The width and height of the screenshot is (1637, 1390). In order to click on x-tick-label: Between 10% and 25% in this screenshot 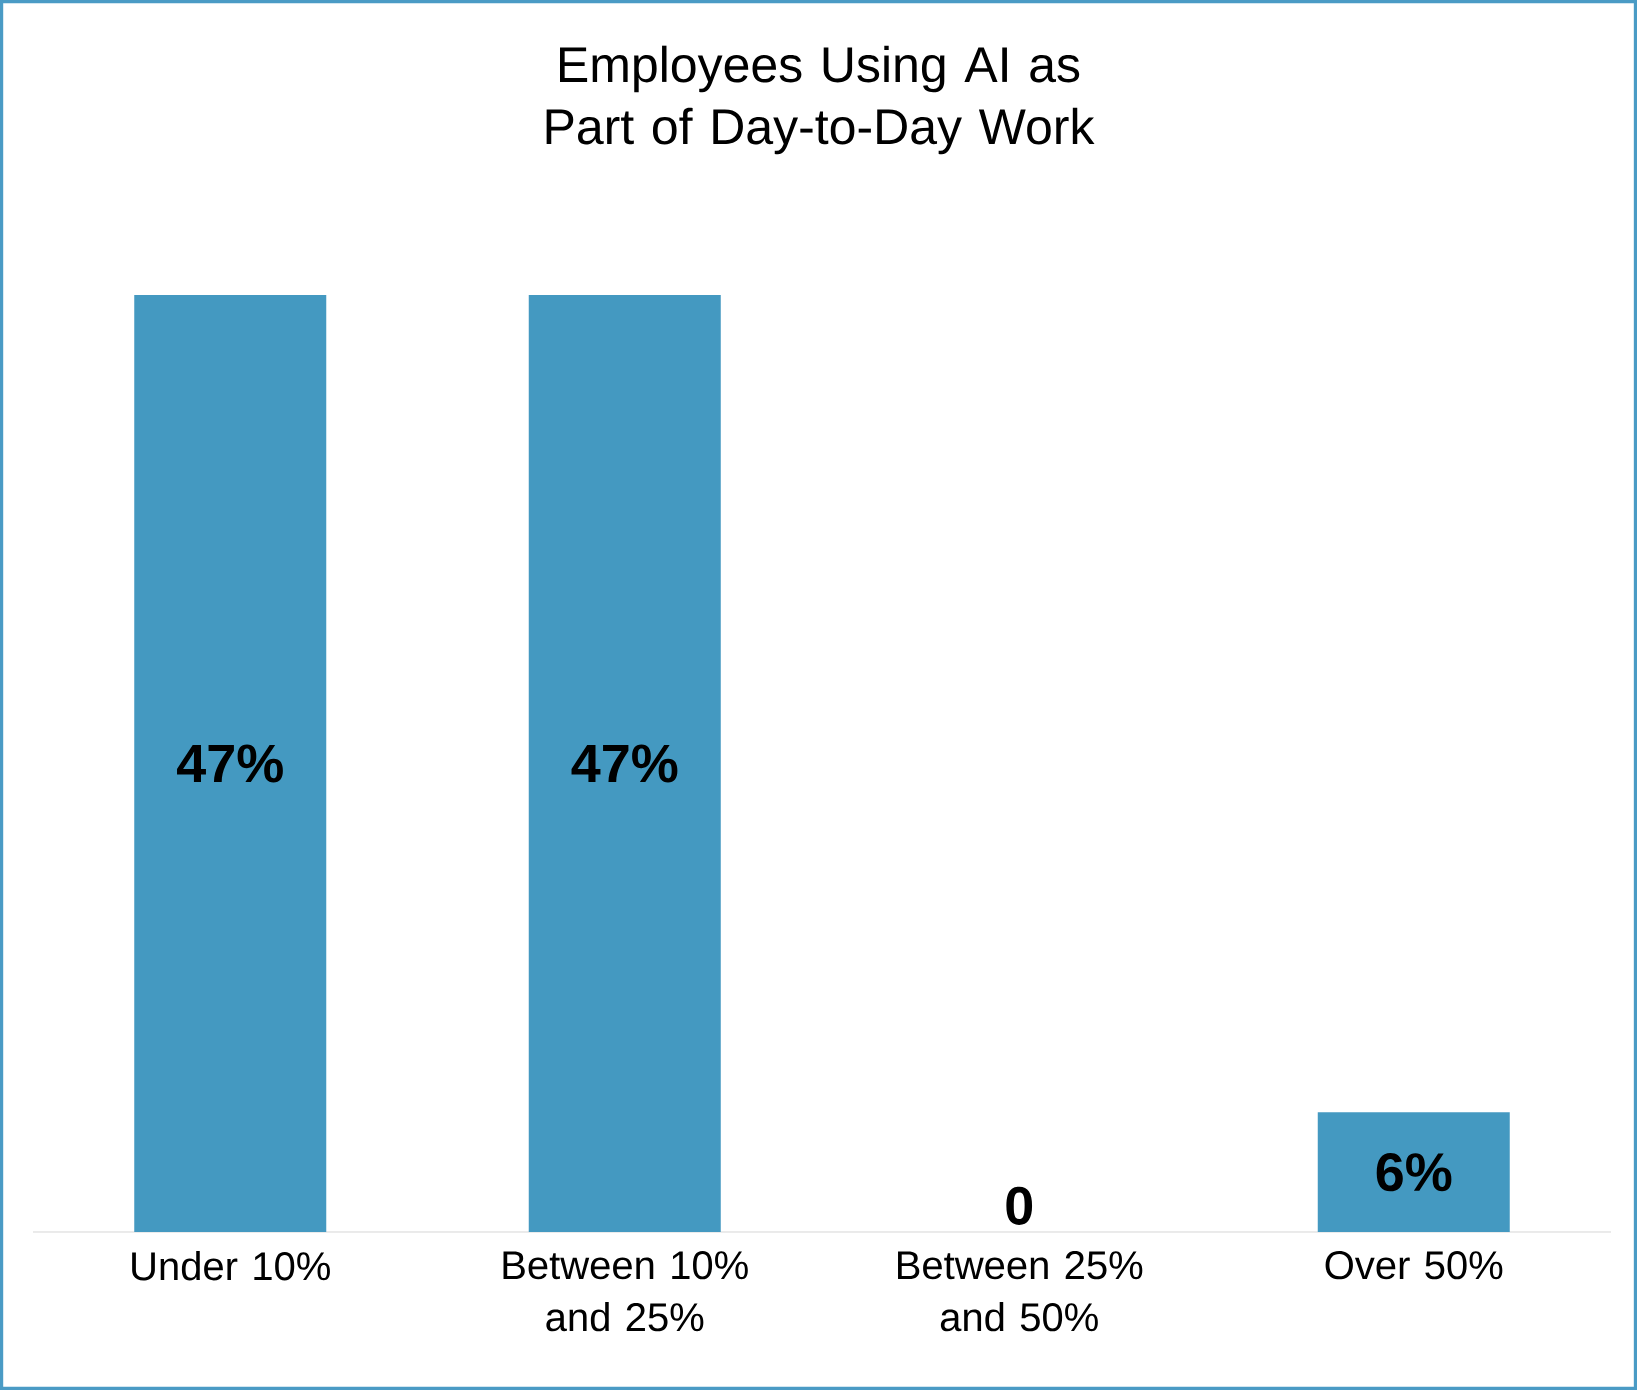, I will do `click(625, 1291)`.